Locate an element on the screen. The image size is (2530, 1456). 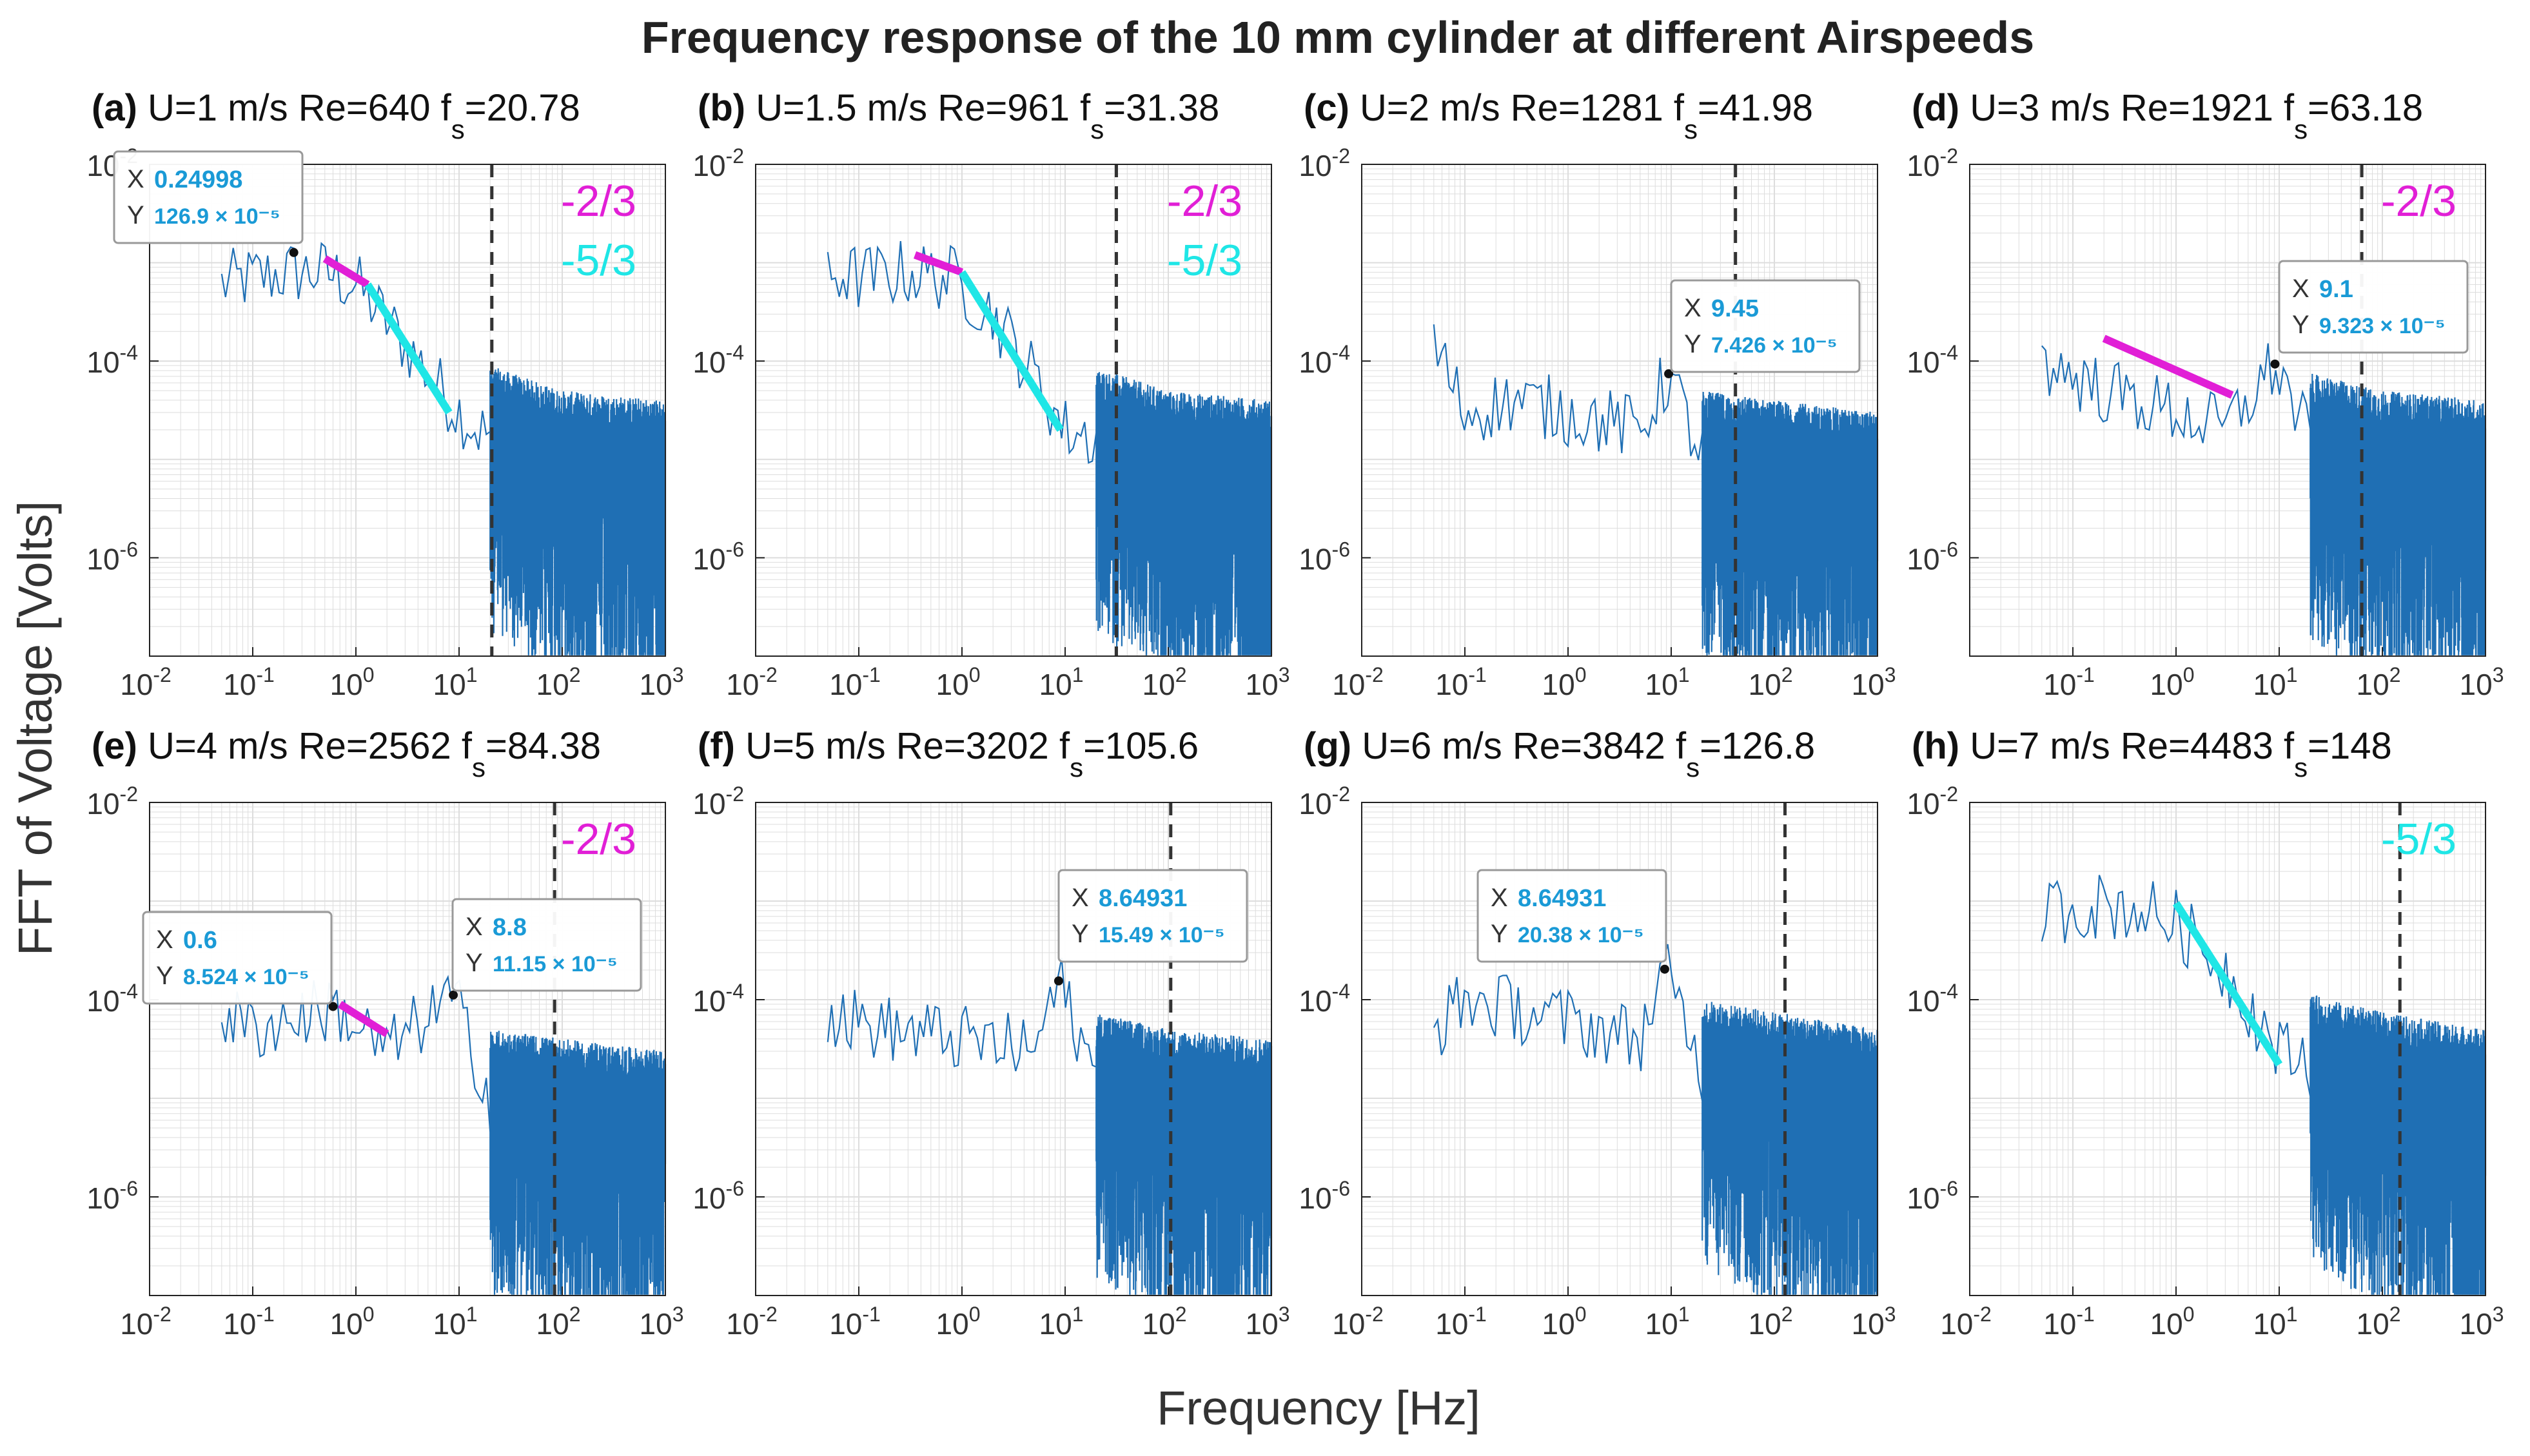
y-tick-label: 10⁻⁴ is located at coordinates (1932, 999).